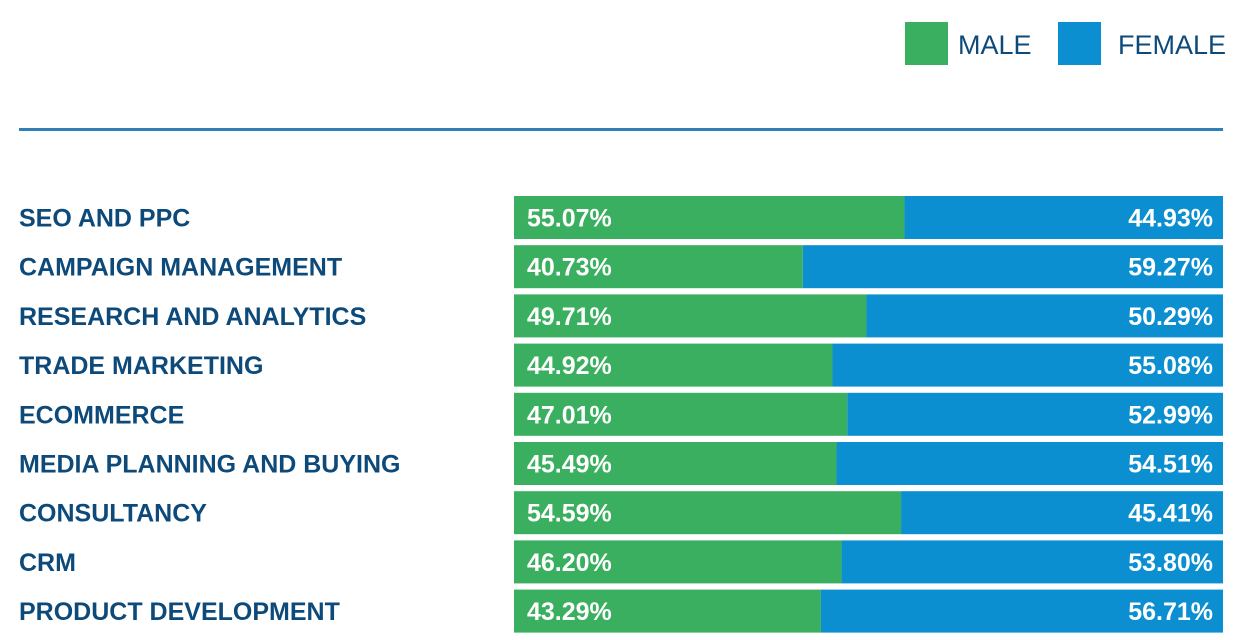  What do you see at coordinates (1170, 317) in the screenshot?
I see `value-label-female-research-and-analytics: 50.29%` at bounding box center [1170, 317].